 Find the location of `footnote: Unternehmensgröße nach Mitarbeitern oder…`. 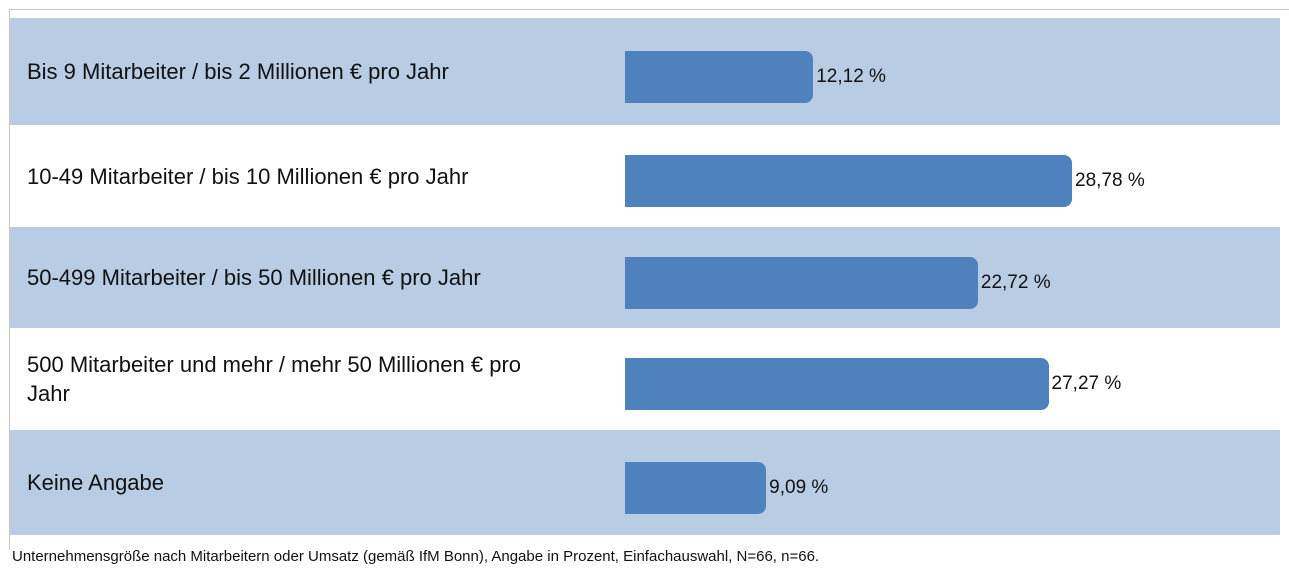

footnote: Unternehmensgröße nach Mitarbeitern oder… is located at coordinates (416, 556).